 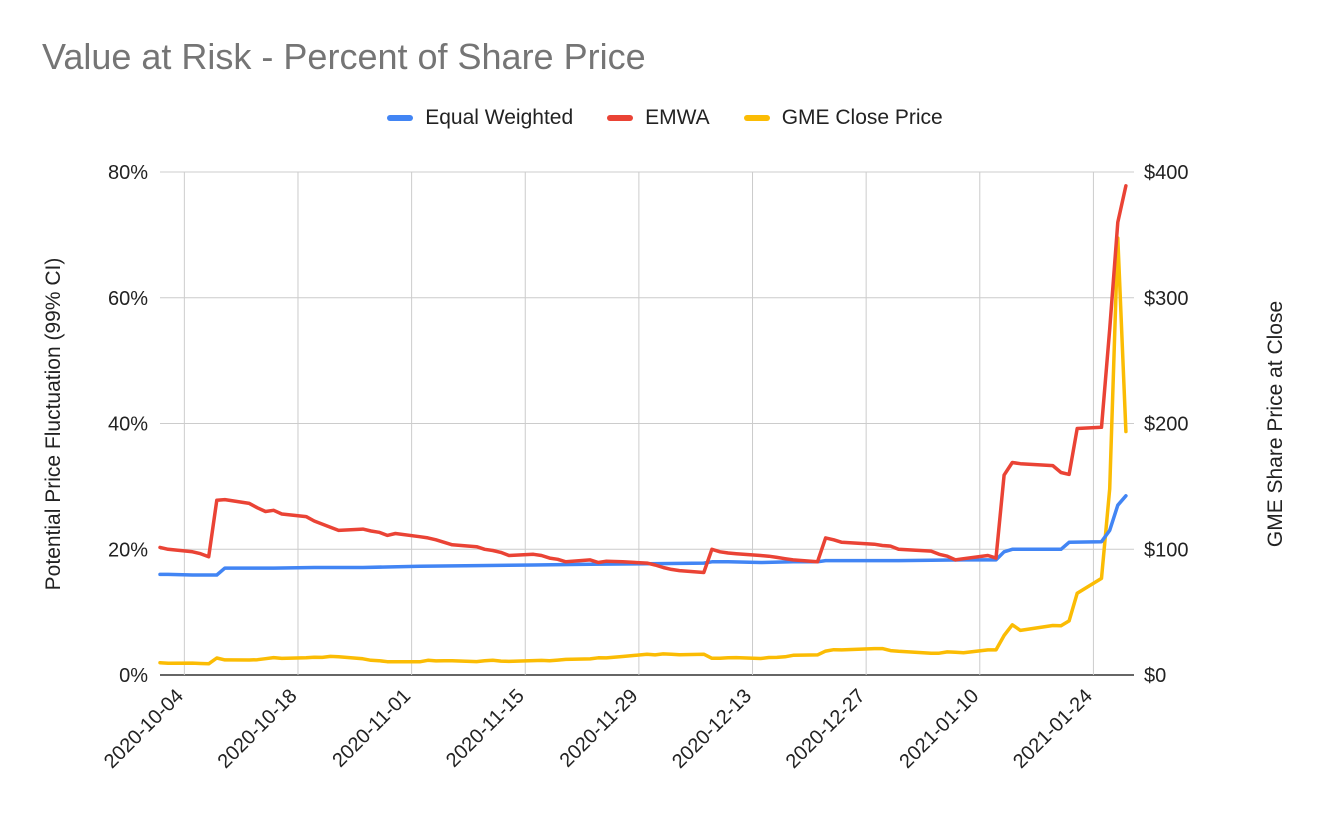 What do you see at coordinates (712, 729) in the screenshot?
I see `x-tick-label: 2020-12-13` at bounding box center [712, 729].